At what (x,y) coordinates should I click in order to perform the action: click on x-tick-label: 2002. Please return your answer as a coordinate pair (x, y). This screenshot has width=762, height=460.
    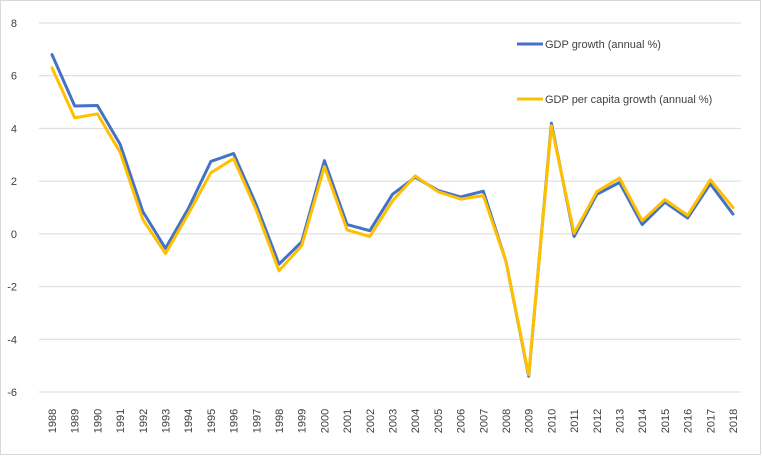
    Looking at the image, I should click on (371, 421).